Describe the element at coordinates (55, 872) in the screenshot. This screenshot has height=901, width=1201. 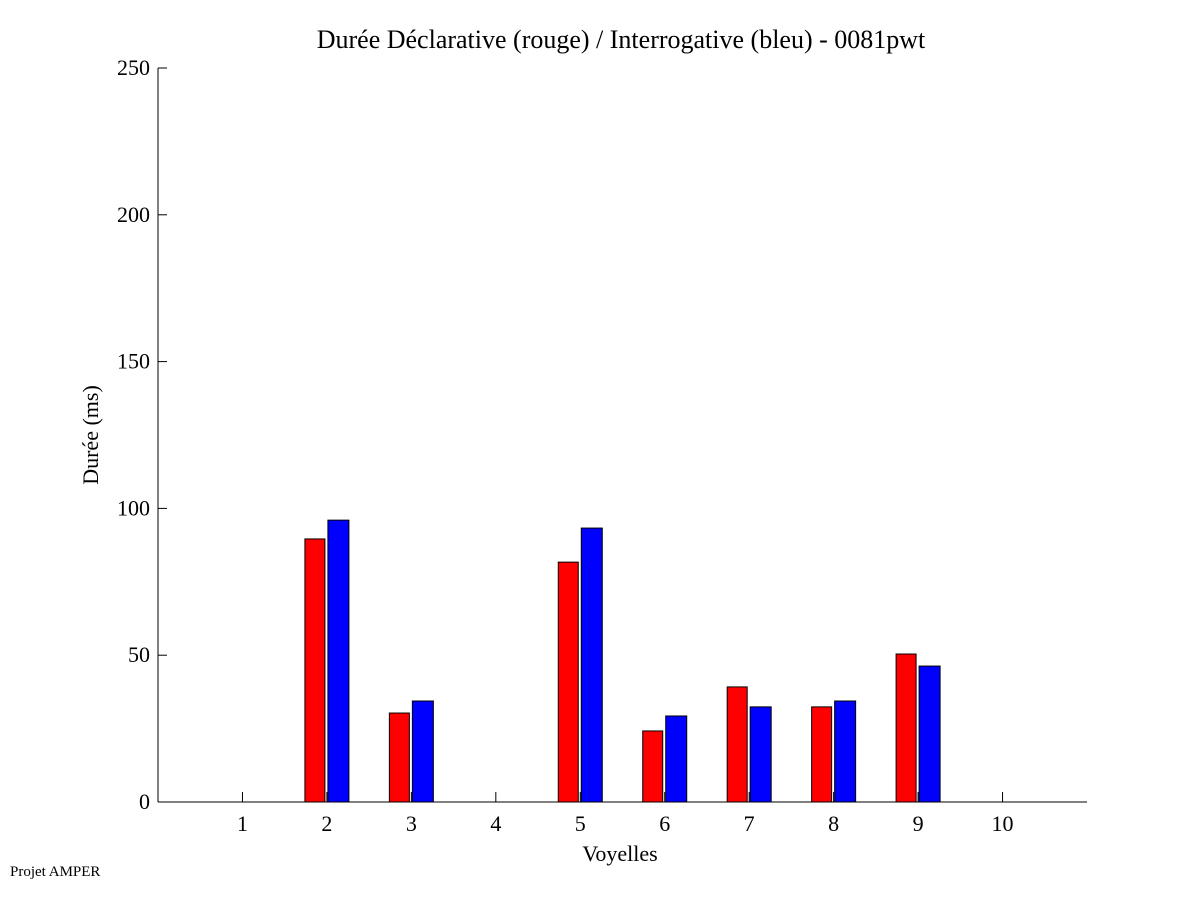
I see `footer-credit: Projet AMPER` at that location.